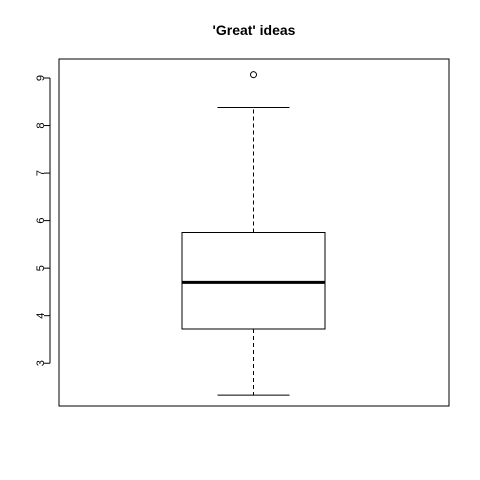 The width and height of the screenshot is (480, 480). I want to click on y-tick-label: 8, so click(41, 125).